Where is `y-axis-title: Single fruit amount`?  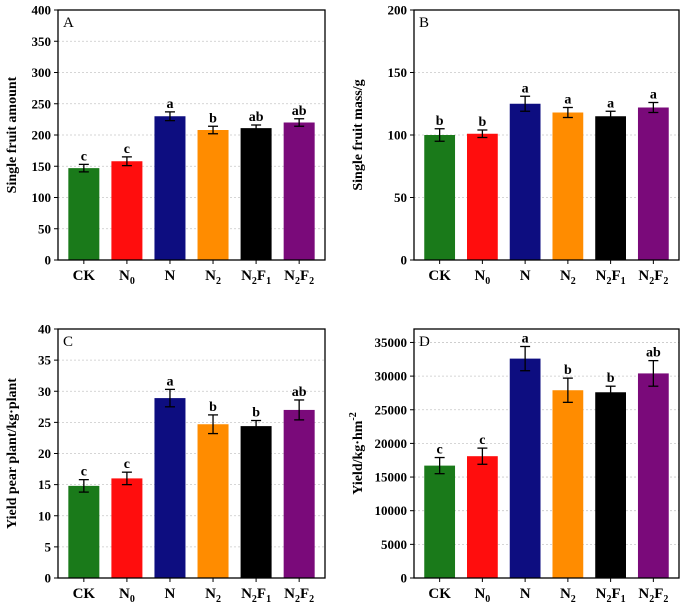
y-axis-title: Single fruit amount is located at coordinates (12, 134).